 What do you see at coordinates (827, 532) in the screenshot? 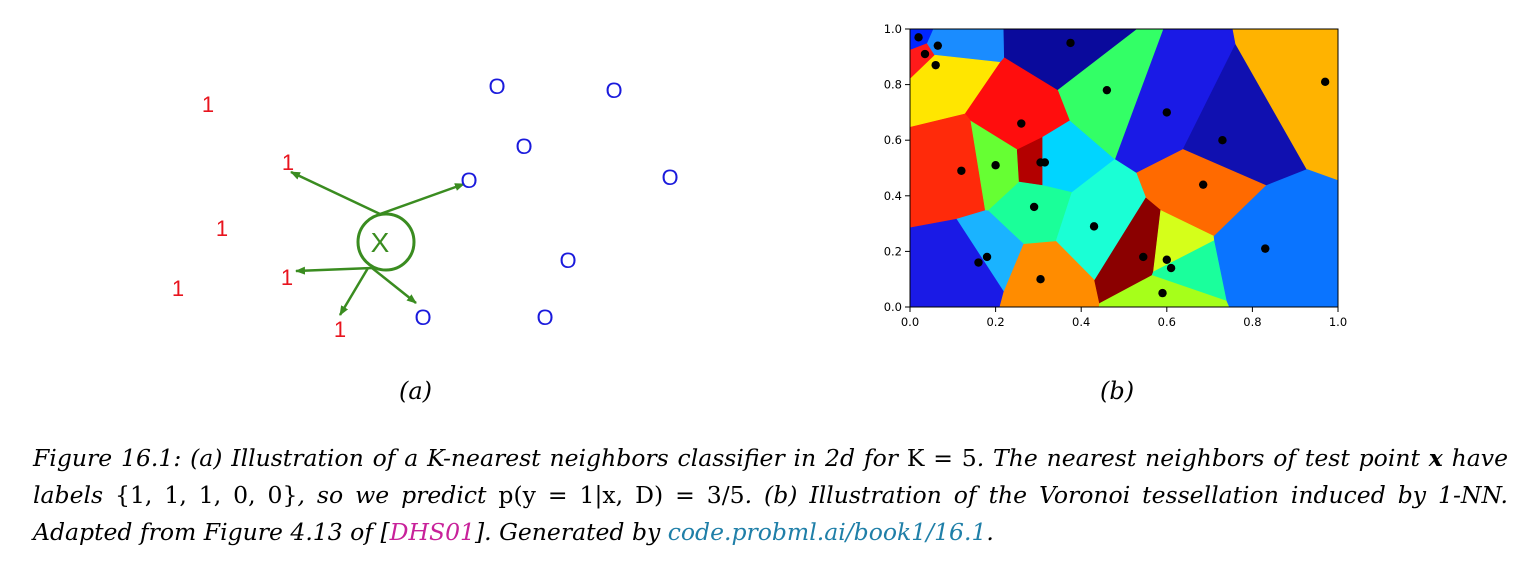
I see `code-link: code.probml.ai/book1/16.1` at bounding box center [827, 532].